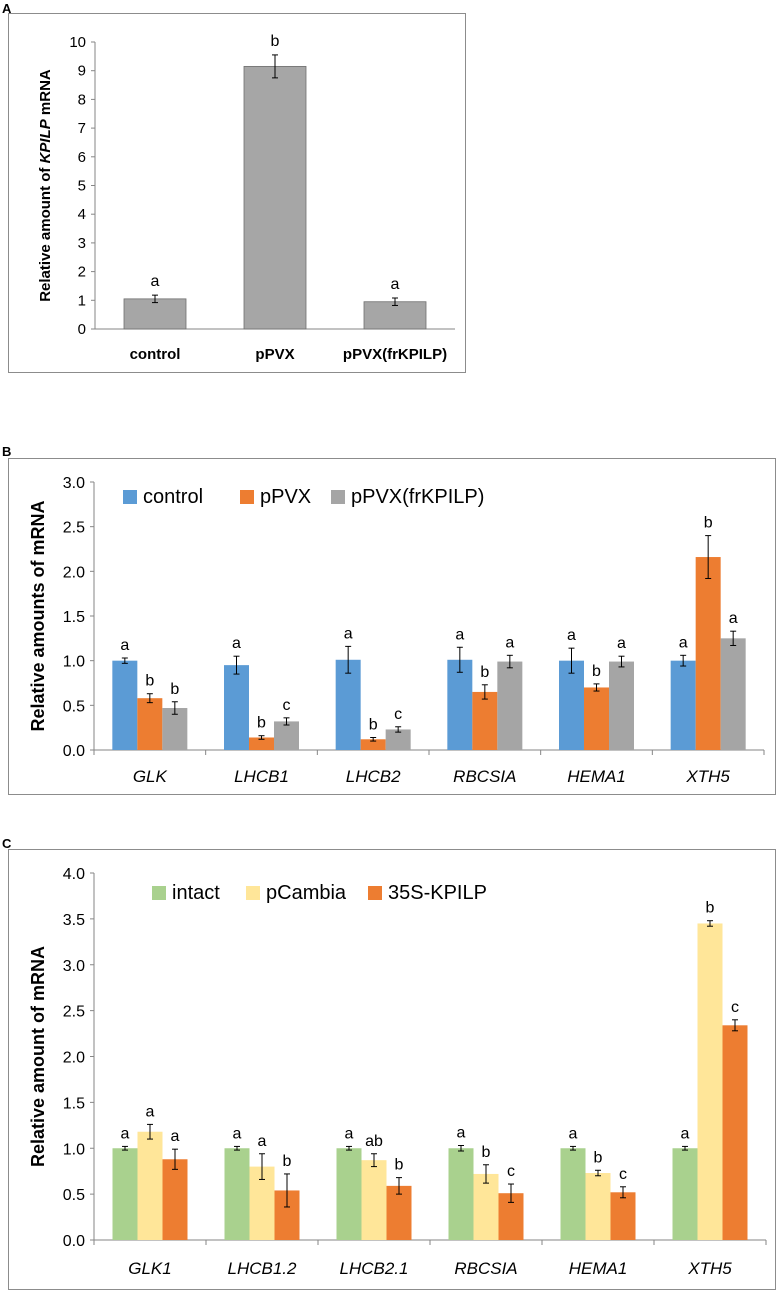 This screenshot has width=776, height=1294. I want to click on y-axis-label-part: Relative amount of, so click(45, 232).